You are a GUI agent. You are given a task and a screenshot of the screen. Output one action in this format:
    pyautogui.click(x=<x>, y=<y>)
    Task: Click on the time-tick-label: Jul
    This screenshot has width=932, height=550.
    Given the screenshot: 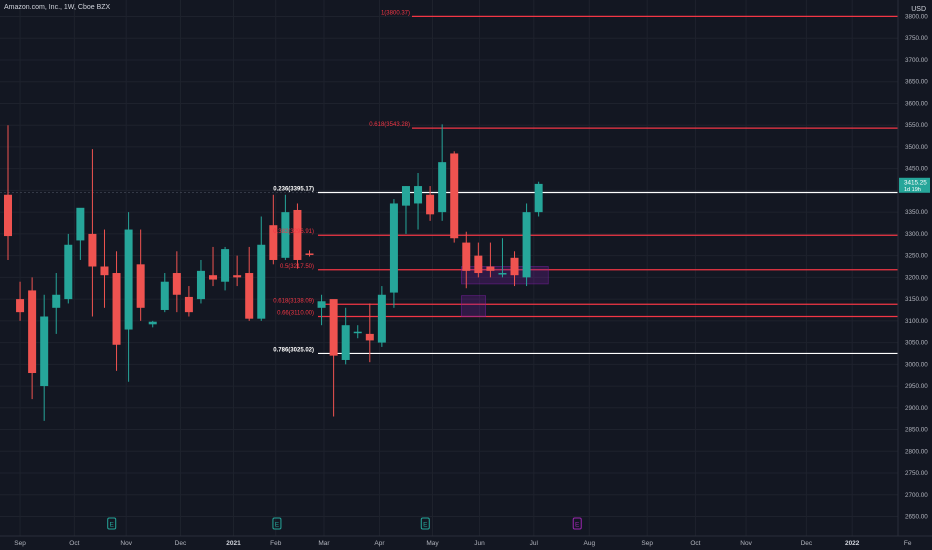 What is the action you would take?
    pyautogui.click(x=534, y=543)
    